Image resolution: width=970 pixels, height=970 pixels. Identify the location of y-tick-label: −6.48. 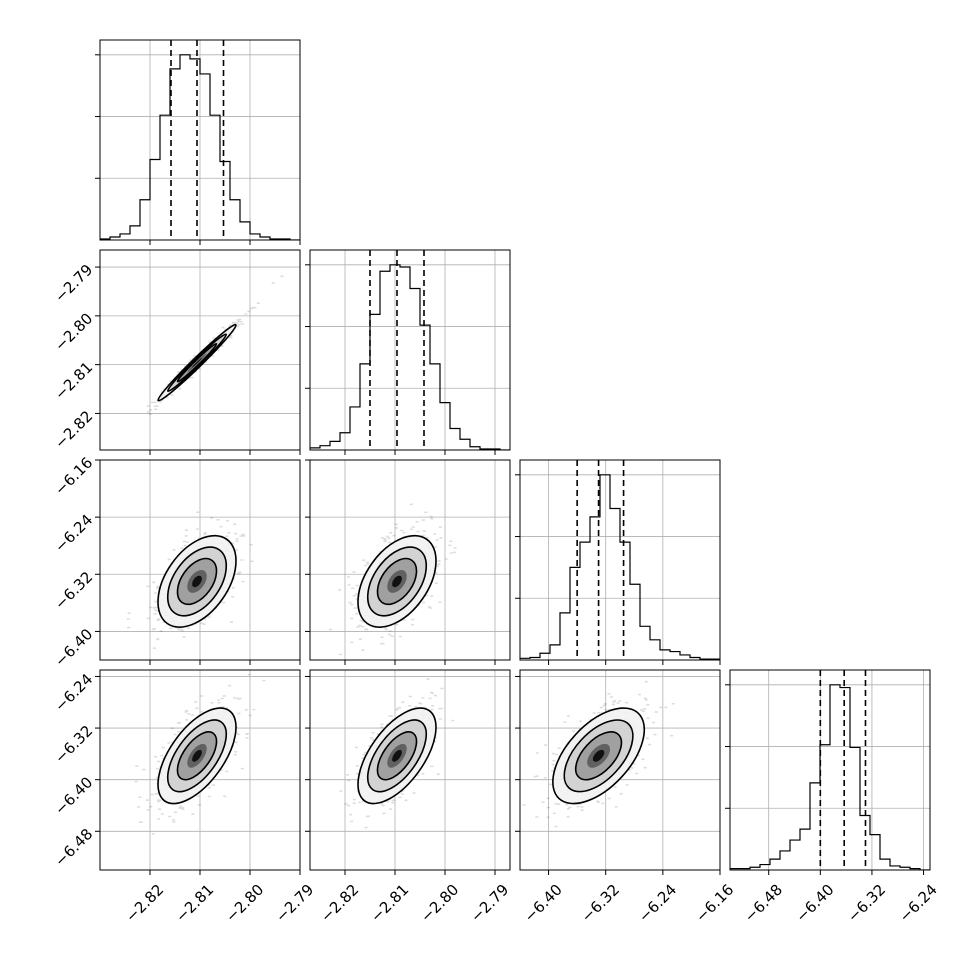
(73, 847).